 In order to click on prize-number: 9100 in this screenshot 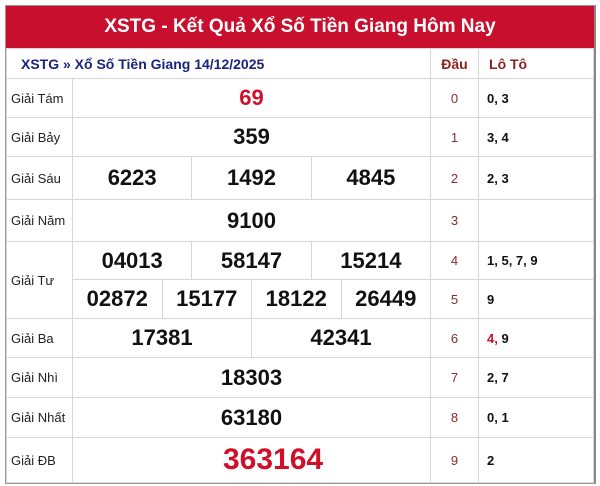, I will do `click(251, 220)`.